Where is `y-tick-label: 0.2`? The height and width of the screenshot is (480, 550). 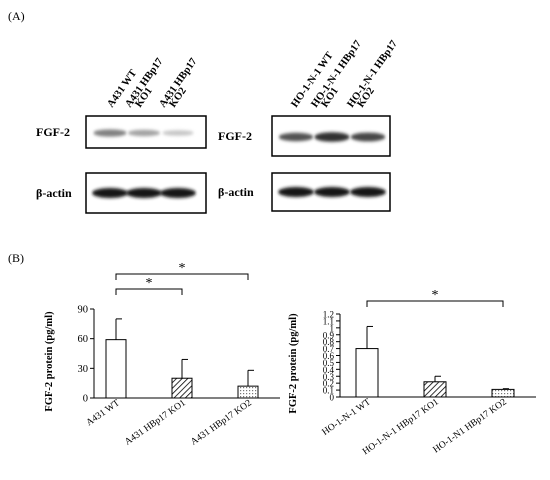
y-tick-label: 0.2 is located at coordinates (328, 384).